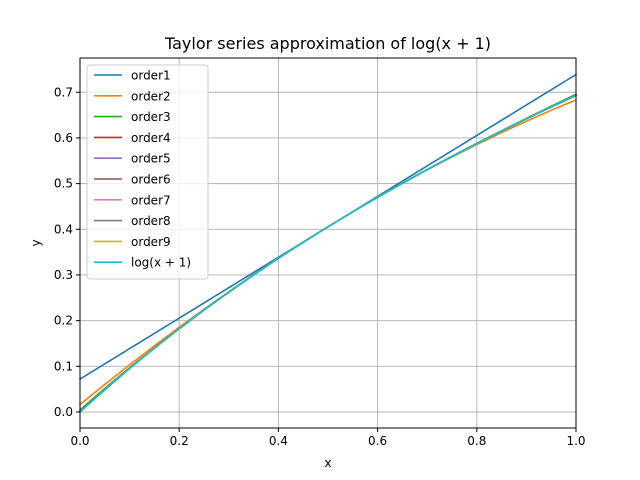 The height and width of the screenshot is (480, 640). Describe the element at coordinates (63, 184) in the screenshot. I see `y-tick-label: 0.5` at that location.